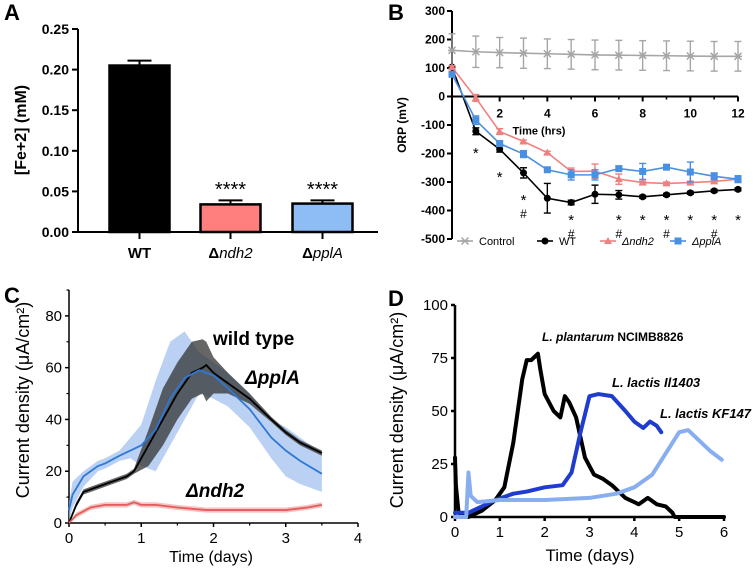 The height and width of the screenshot is (572, 756). I want to click on y-tick-label: -500, so click(433, 239).